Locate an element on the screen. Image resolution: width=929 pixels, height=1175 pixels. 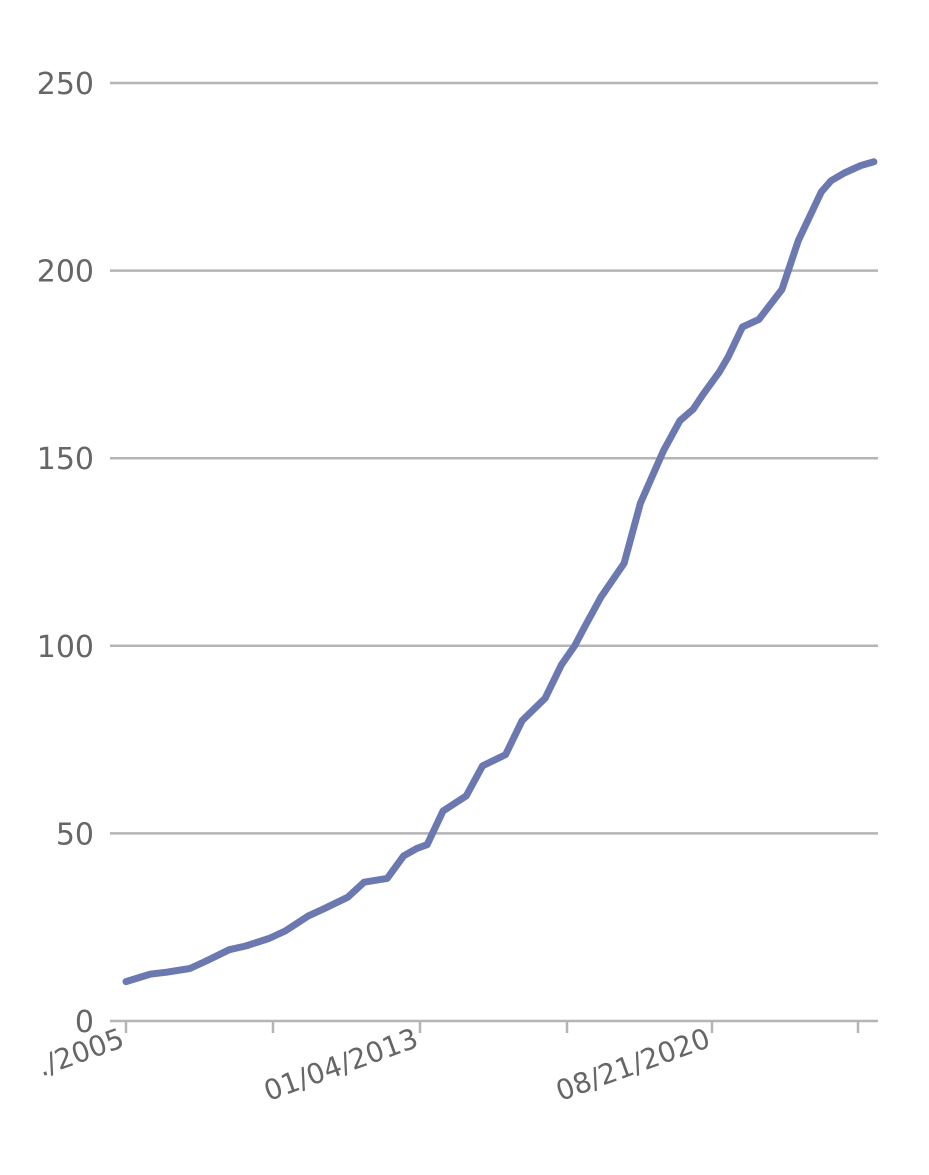
y-tick-label-0: 0 is located at coordinates (84, 1022).